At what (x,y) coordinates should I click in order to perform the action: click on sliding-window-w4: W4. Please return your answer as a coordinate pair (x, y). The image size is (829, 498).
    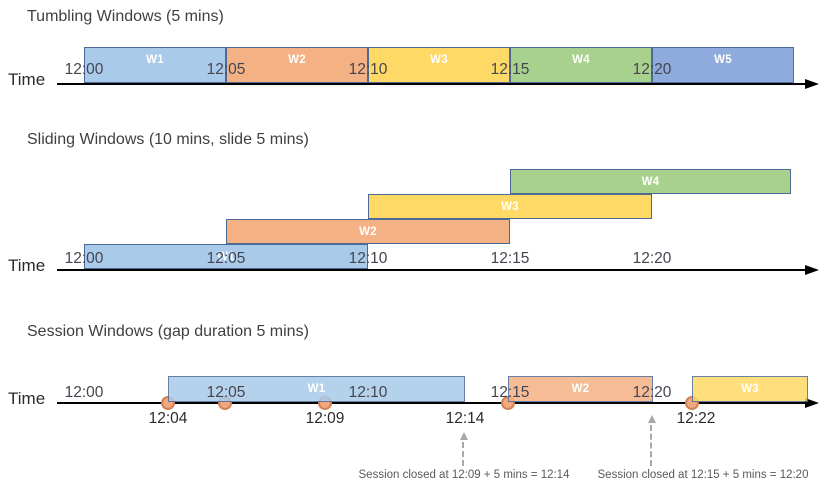
    Looking at the image, I should click on (650, 181).